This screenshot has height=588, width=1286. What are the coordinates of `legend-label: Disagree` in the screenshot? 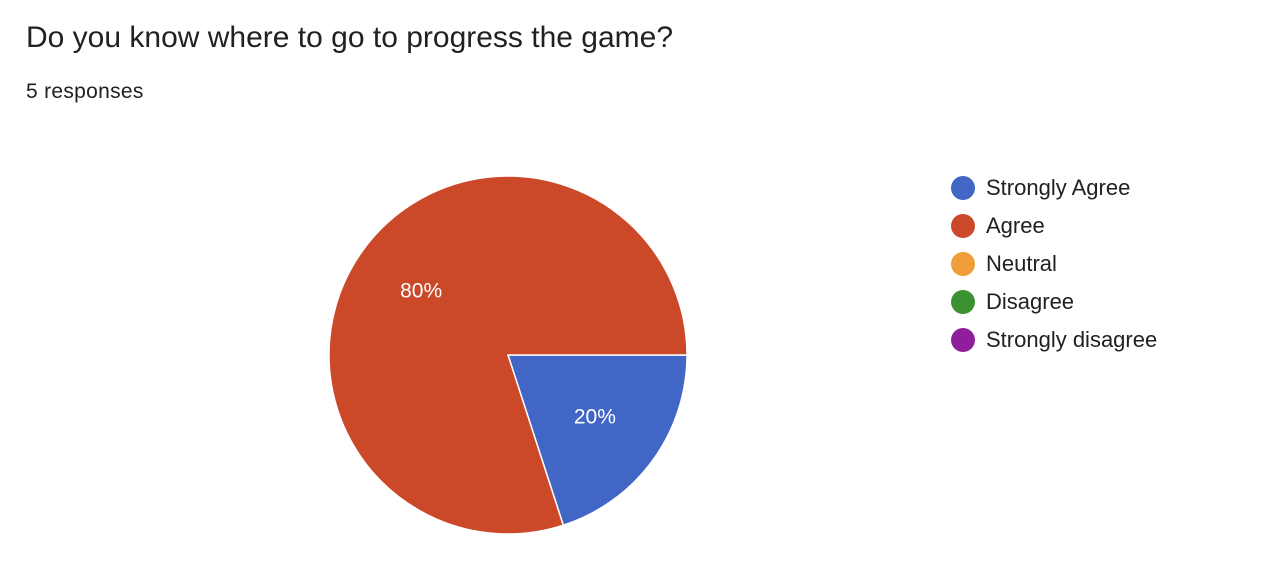 It's located at (1030, 301).